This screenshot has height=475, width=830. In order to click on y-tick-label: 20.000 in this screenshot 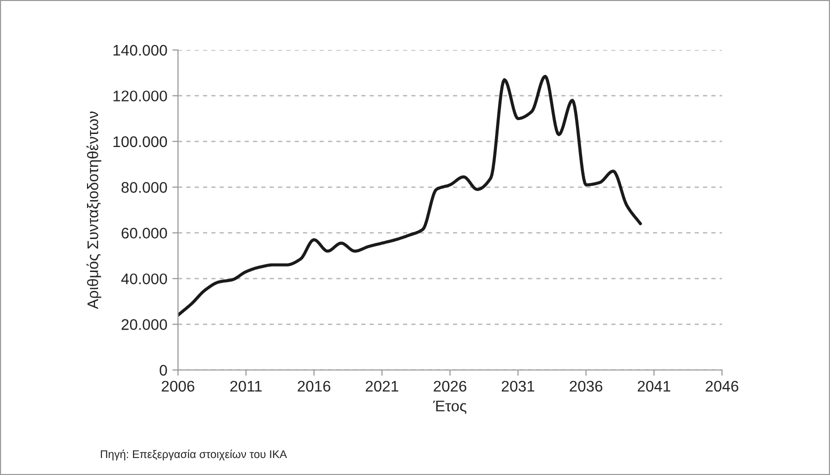, I will do `click(144, 324)`.